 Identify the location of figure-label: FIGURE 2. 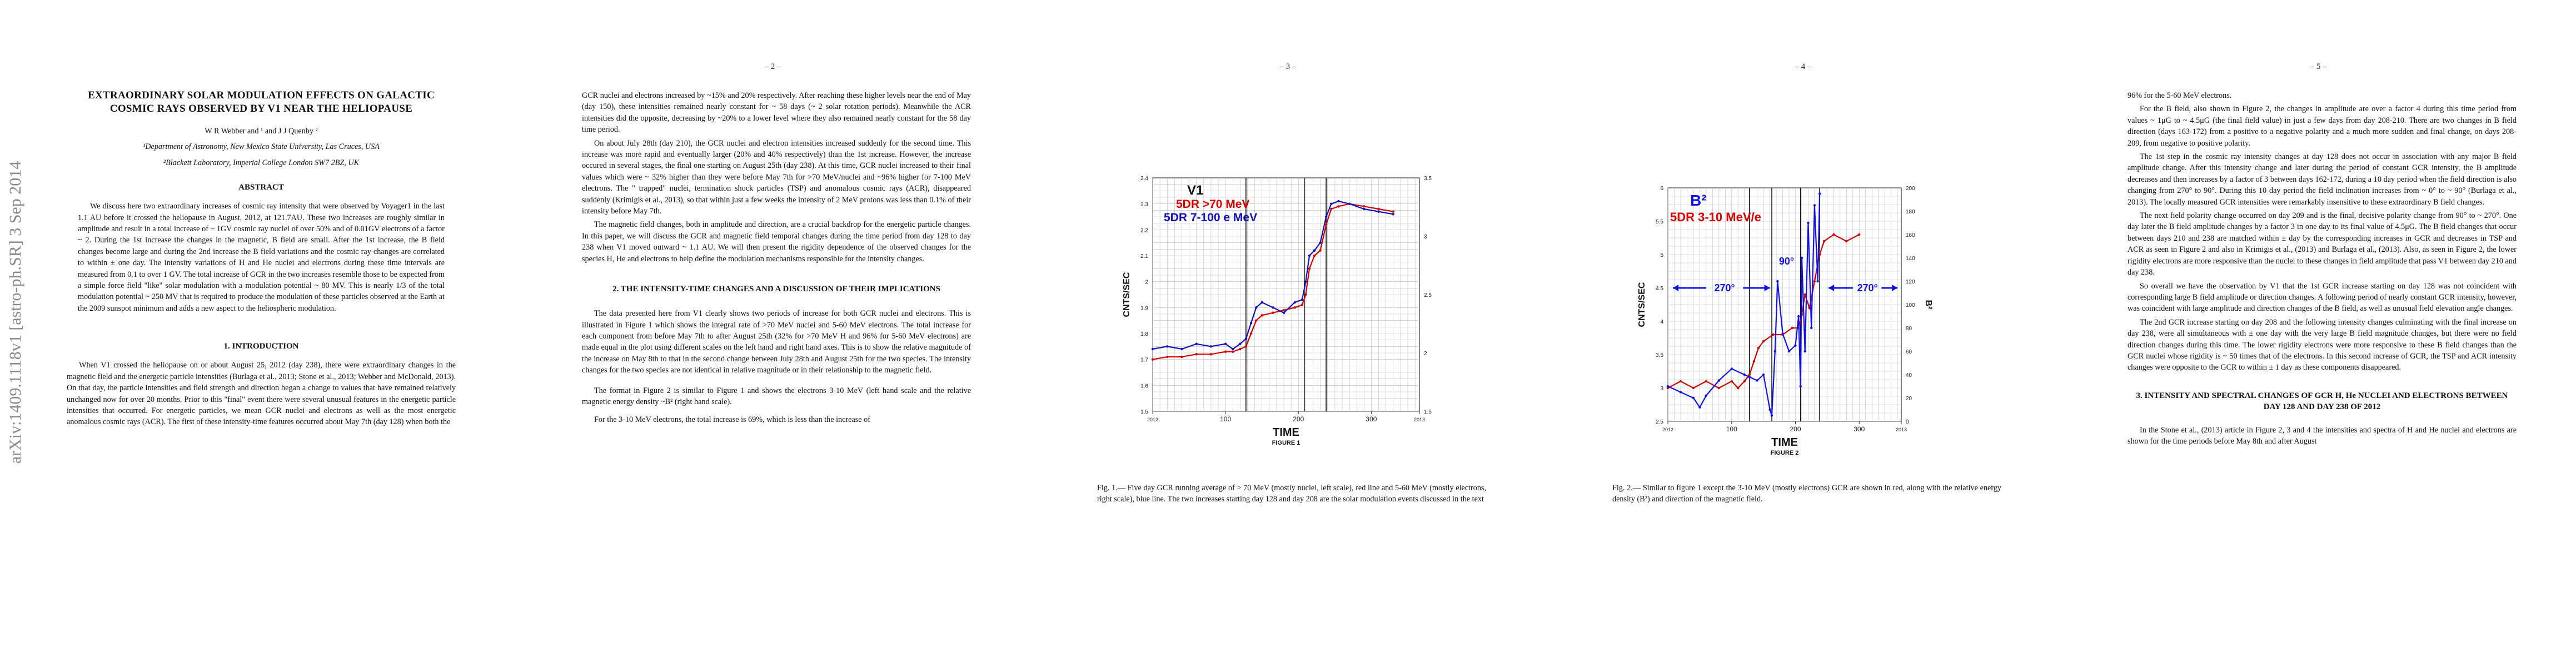
(1785, 453).